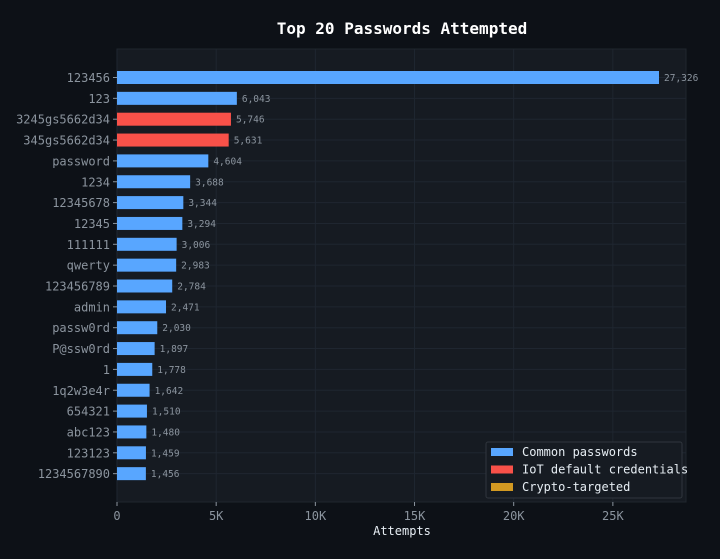 The height and width of the screenshot is (559, 720). I want to click on category-label: 111111, so click(88, 245).